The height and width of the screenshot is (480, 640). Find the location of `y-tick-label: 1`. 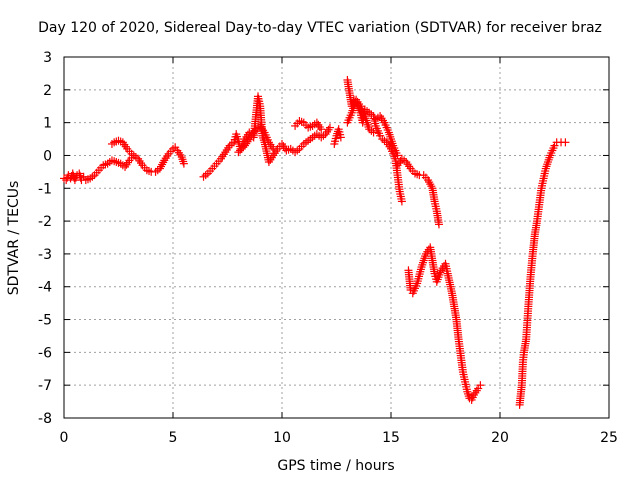

y-tick-label: 1 is located at coordinates (47, 124).